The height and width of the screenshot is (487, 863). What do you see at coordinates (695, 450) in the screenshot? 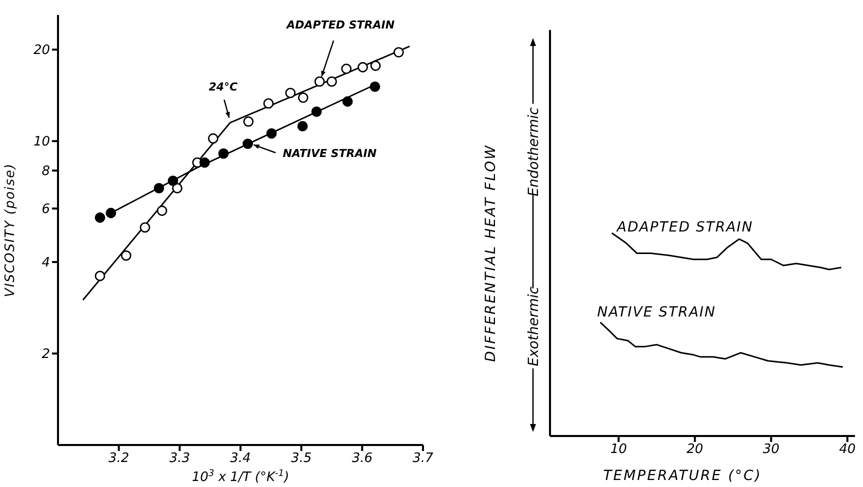
I see `x-tick-label: 20` at bounding box center [695, 450].